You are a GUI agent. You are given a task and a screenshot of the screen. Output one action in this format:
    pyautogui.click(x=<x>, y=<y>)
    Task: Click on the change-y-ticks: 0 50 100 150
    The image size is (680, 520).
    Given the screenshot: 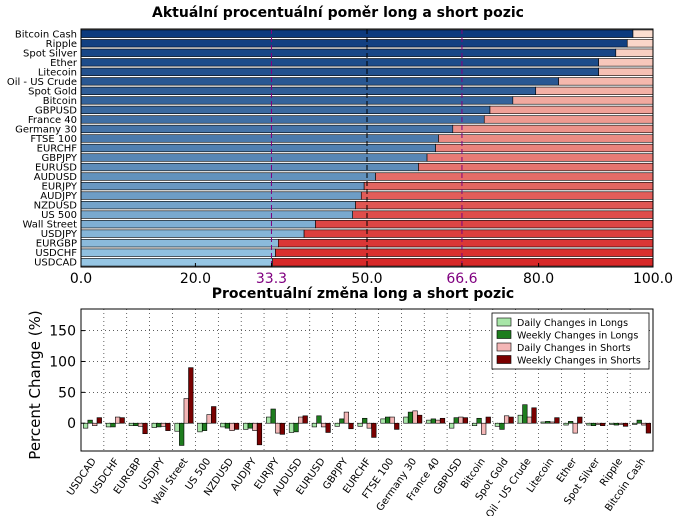 What is the action you would take?
    pyautogui.click(x=67, y=378)
    